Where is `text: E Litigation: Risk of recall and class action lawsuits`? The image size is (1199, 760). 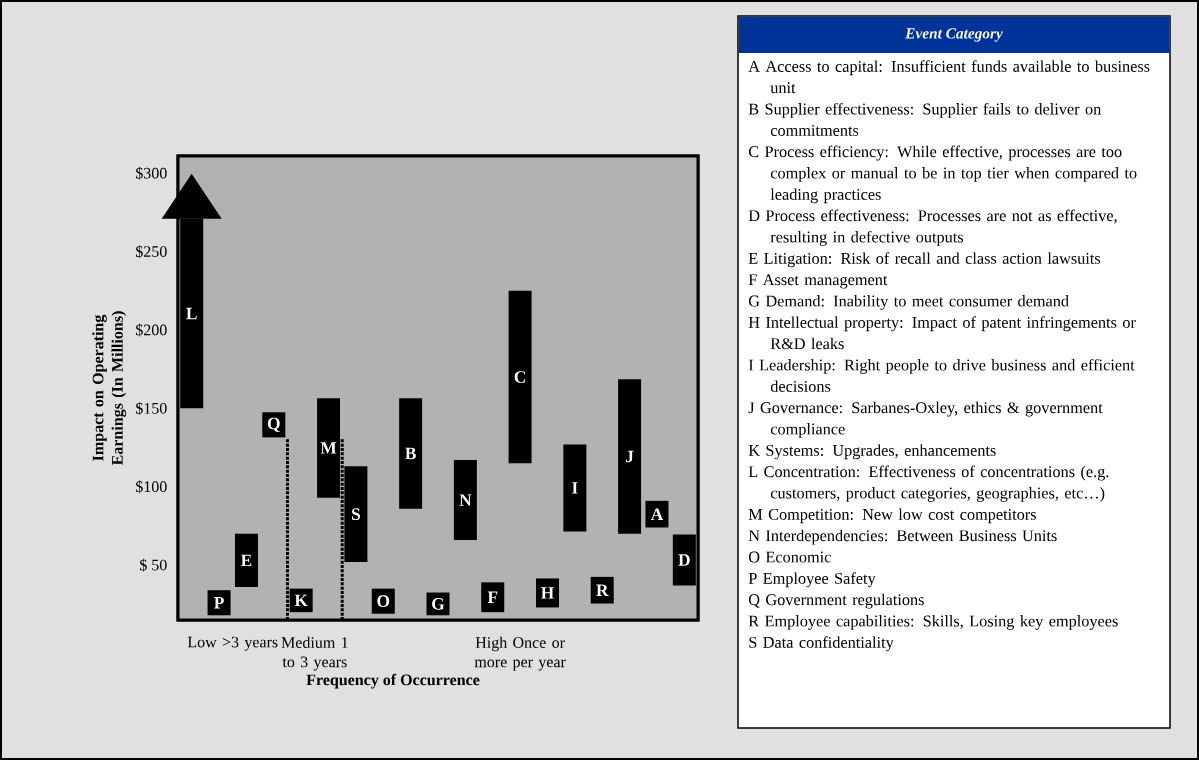
text: E Litigation: Risk of recall and class action lawsuits is located at coordinates (924, 260).